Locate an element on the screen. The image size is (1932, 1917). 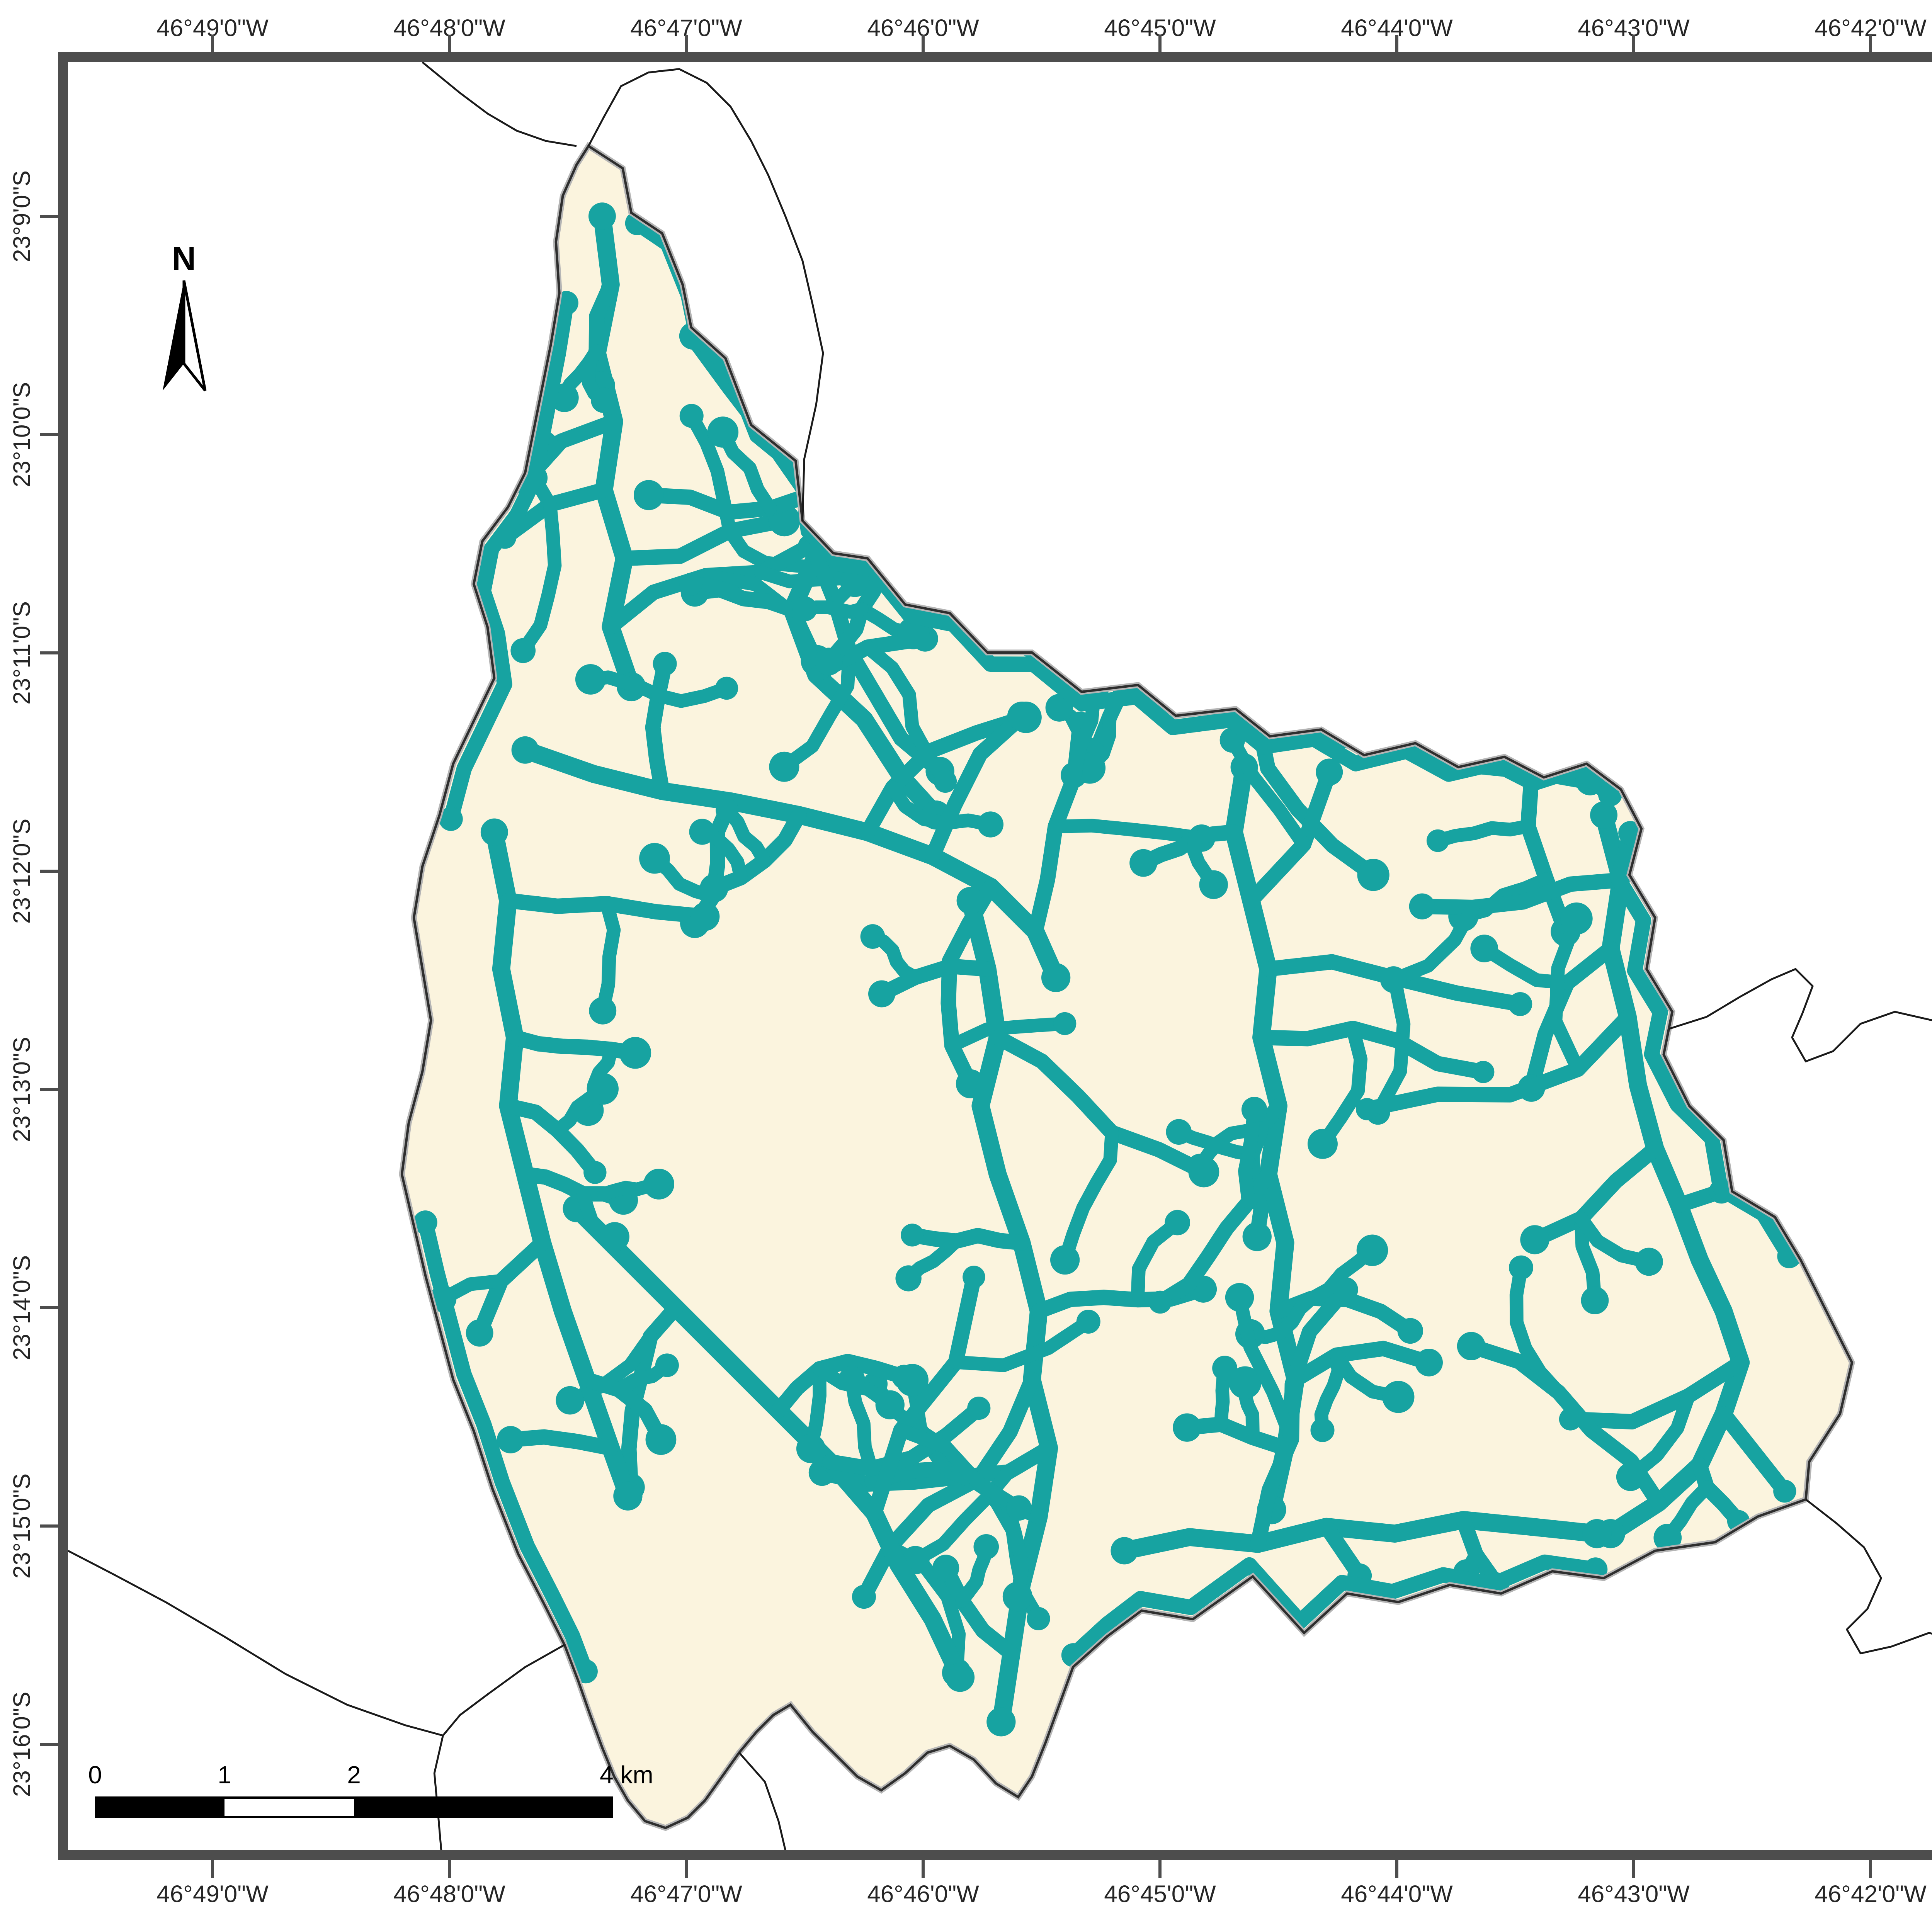
scalebar-label-1: 1 is located at coordinates (225, 1775).